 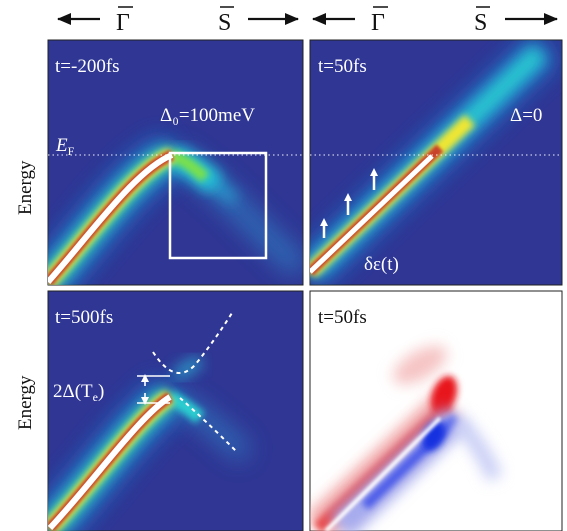 What do you see at coordinates (78, 392) in the screenshot?
I see `gap-width-label: 2Δ(Te)` at bounding box center [78, 392].